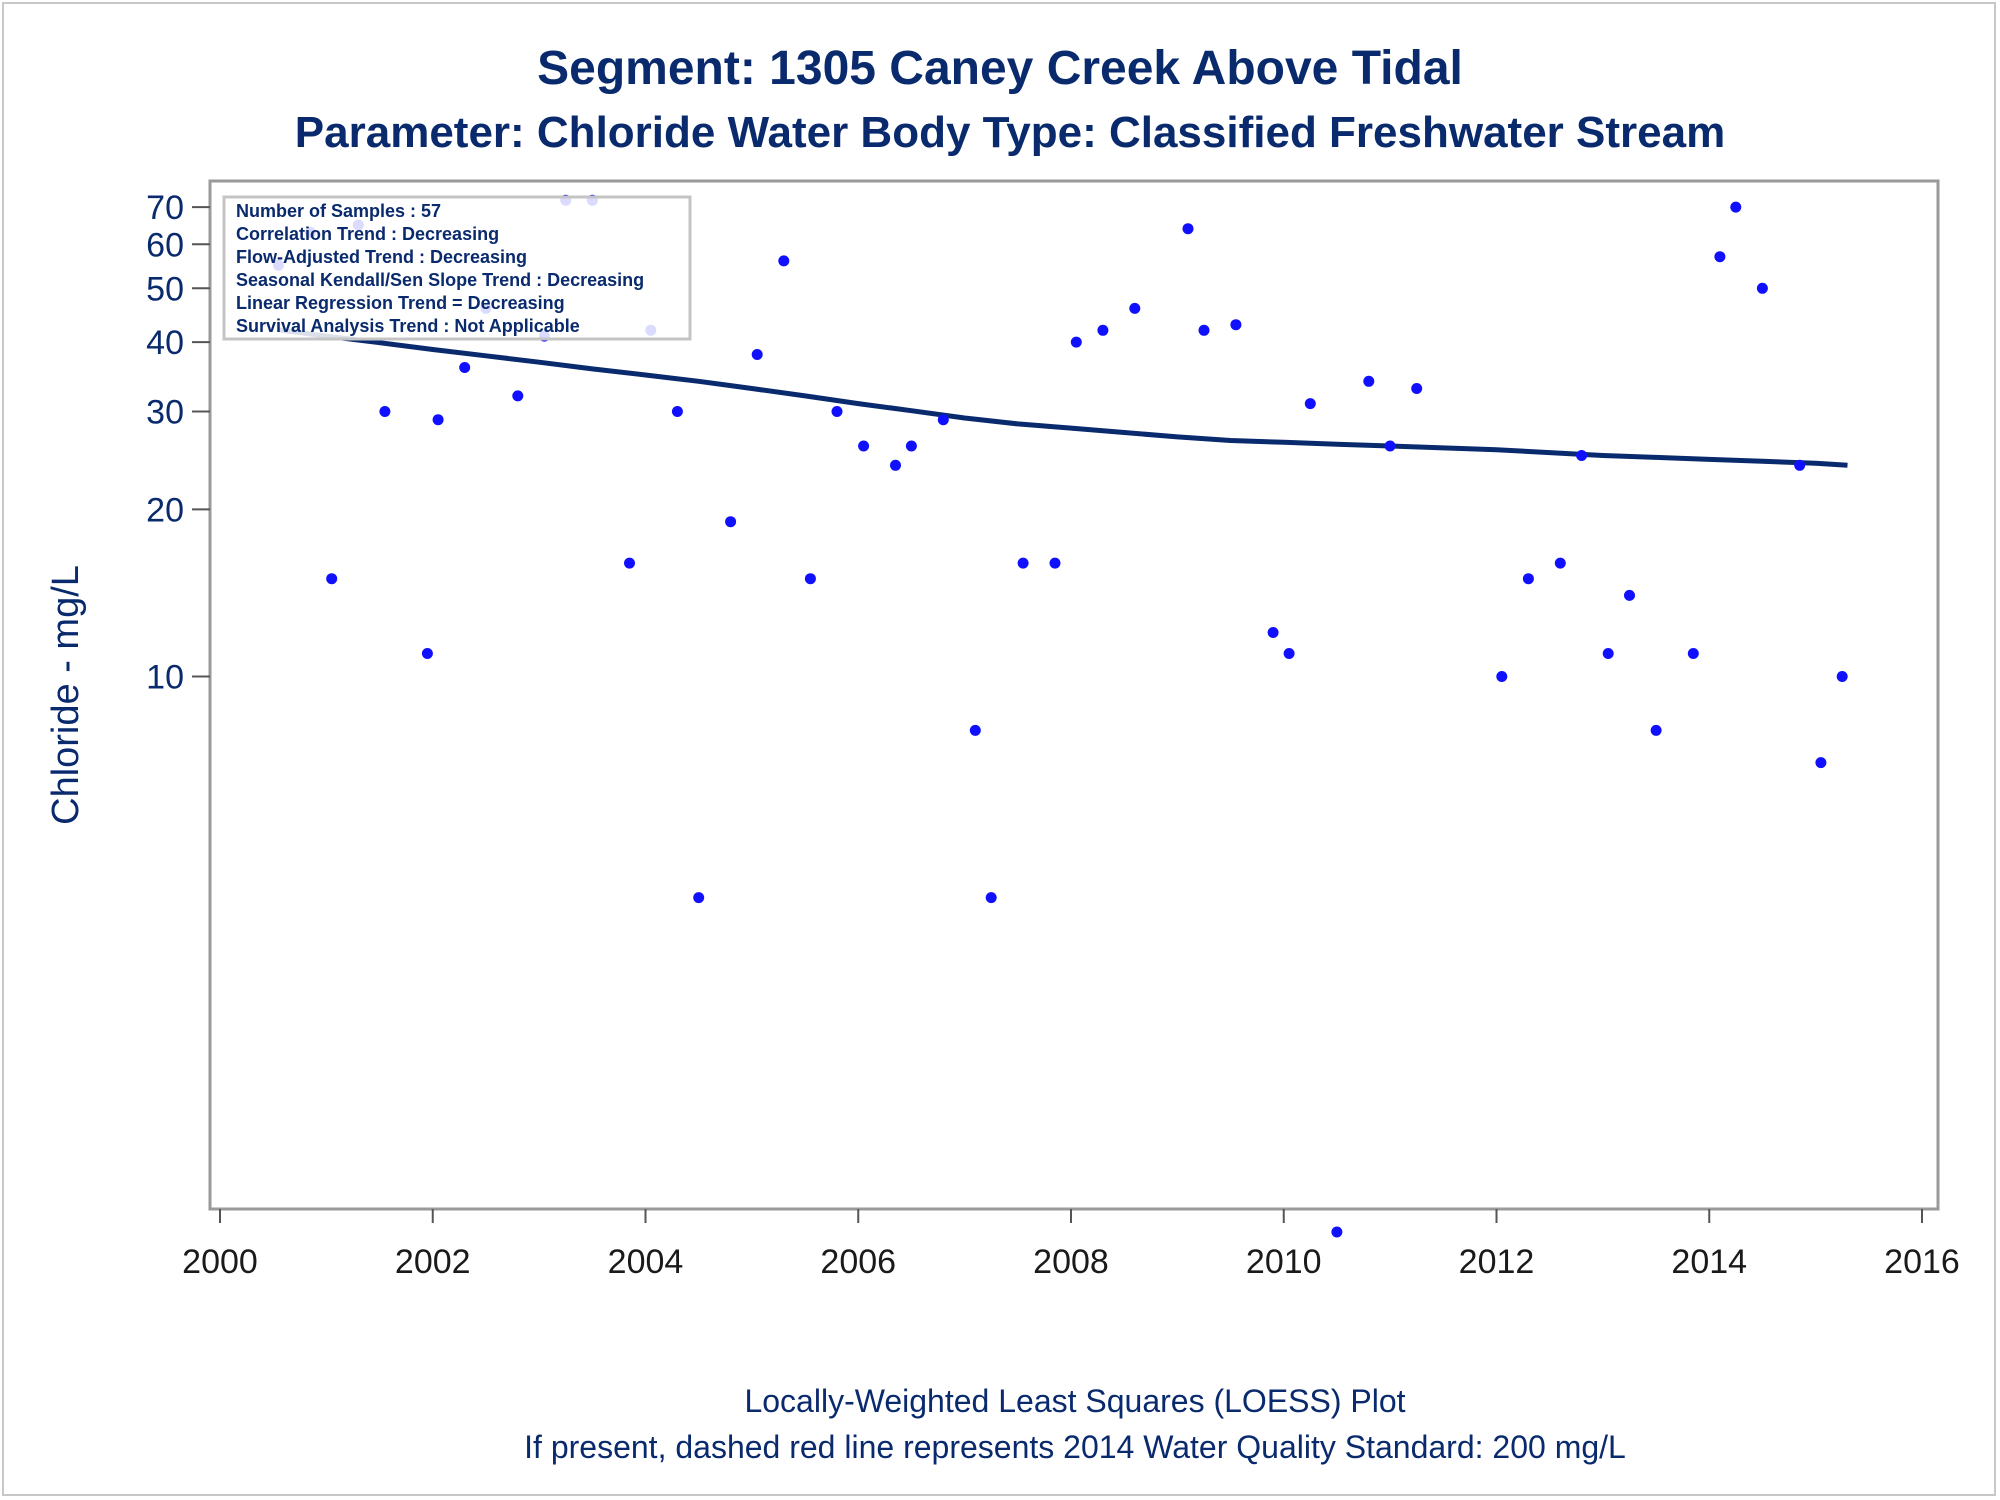 The width and height of the screenshot is (2000, 1500). I want to click on y-axis-label: Chloride - mg/L, so click(66, 695).